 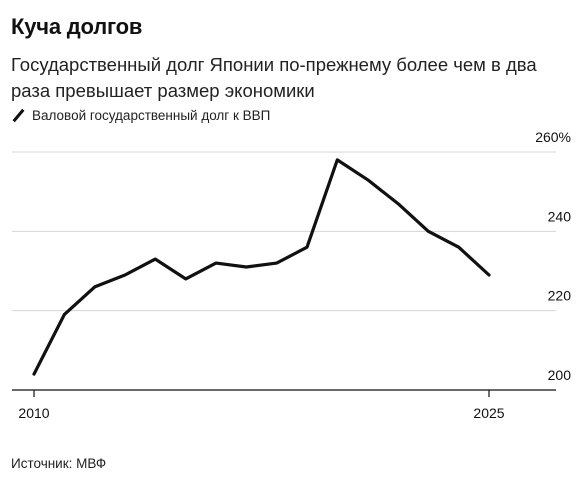 What do you see at coordinates (560, 375) in the screenshot?
I see `y-tick-label-200: 200` at bounding box center [560, 375].